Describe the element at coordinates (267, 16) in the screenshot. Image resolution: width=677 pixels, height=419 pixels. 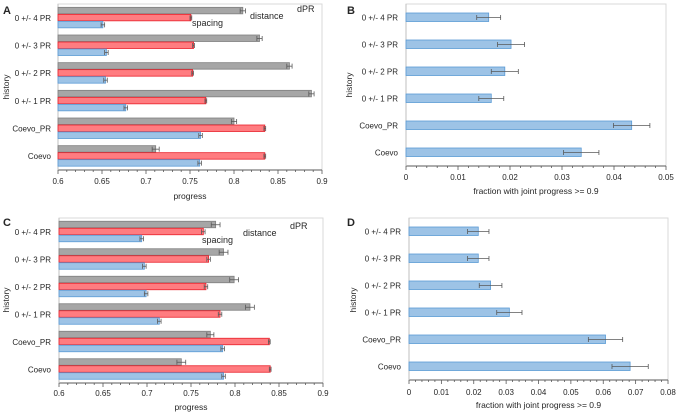
I see `legend-label-distance: distance` at that location.